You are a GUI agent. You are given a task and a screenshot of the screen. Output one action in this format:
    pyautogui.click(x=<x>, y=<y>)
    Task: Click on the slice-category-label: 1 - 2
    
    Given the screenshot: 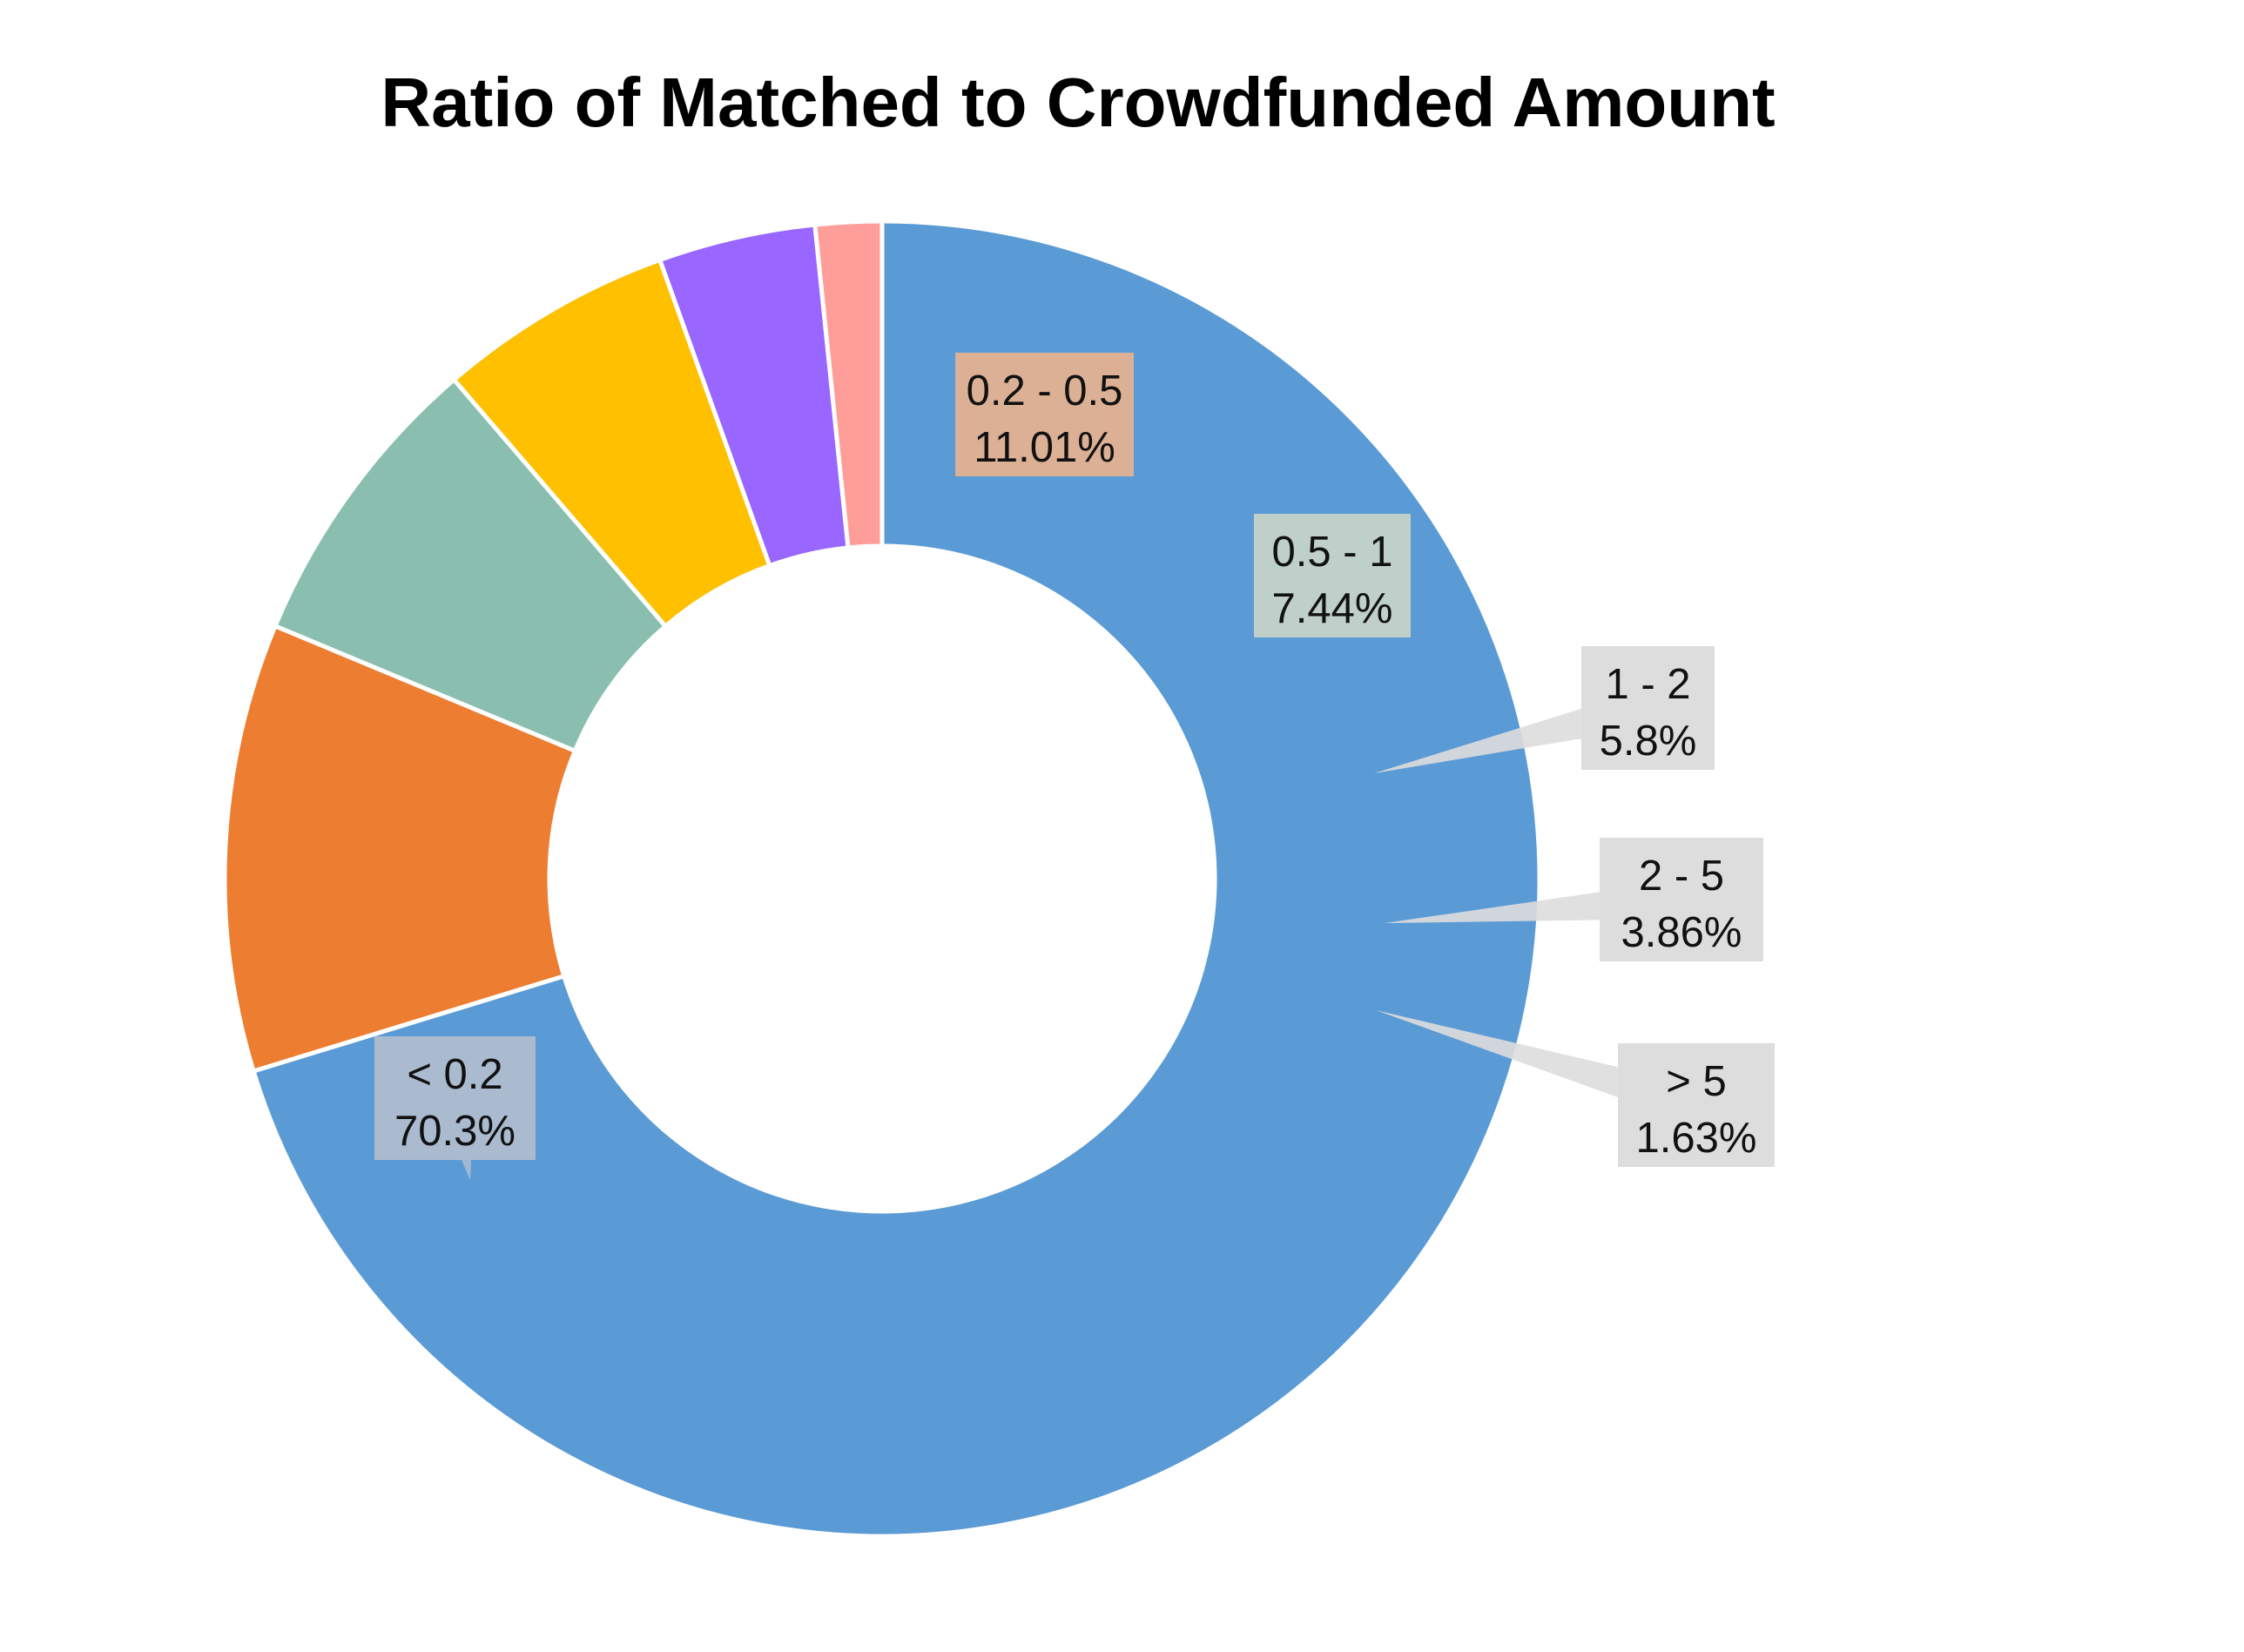 What is the action you would take?
    pyautogui.click(x=1648, y=684)
    